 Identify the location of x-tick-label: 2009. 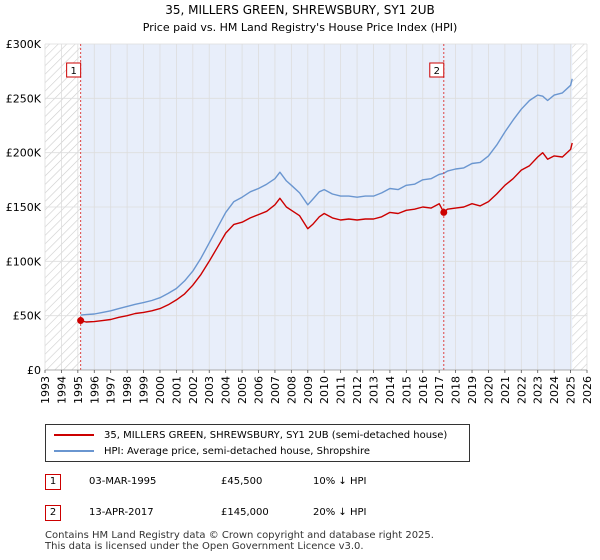
(308, 390).